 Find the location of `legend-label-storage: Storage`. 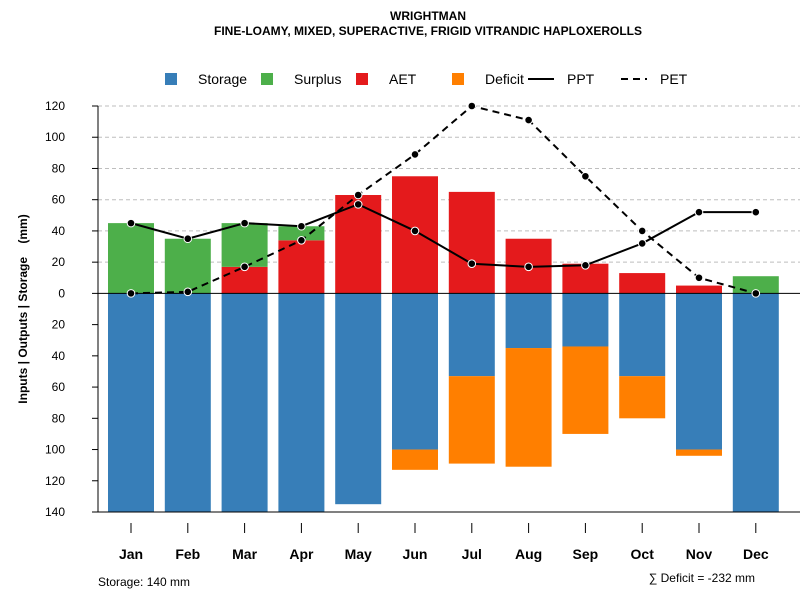

legend-label-storage: Storage is located at coordinates (222, 79).